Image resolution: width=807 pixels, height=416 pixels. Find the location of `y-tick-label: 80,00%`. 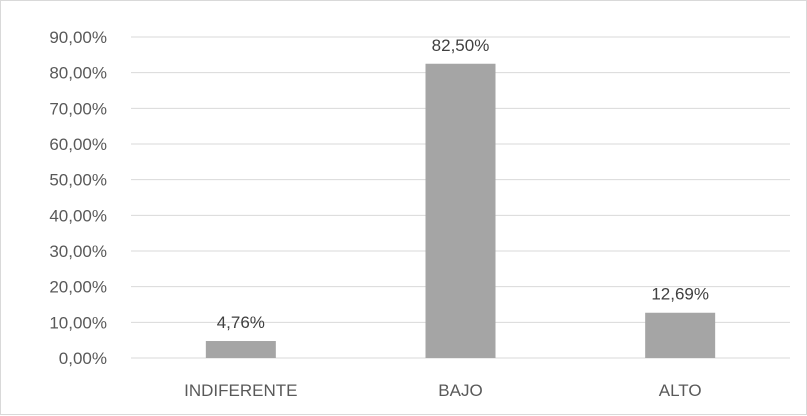

y-tick-label: 80,00% is located at coordinates (78, 73).